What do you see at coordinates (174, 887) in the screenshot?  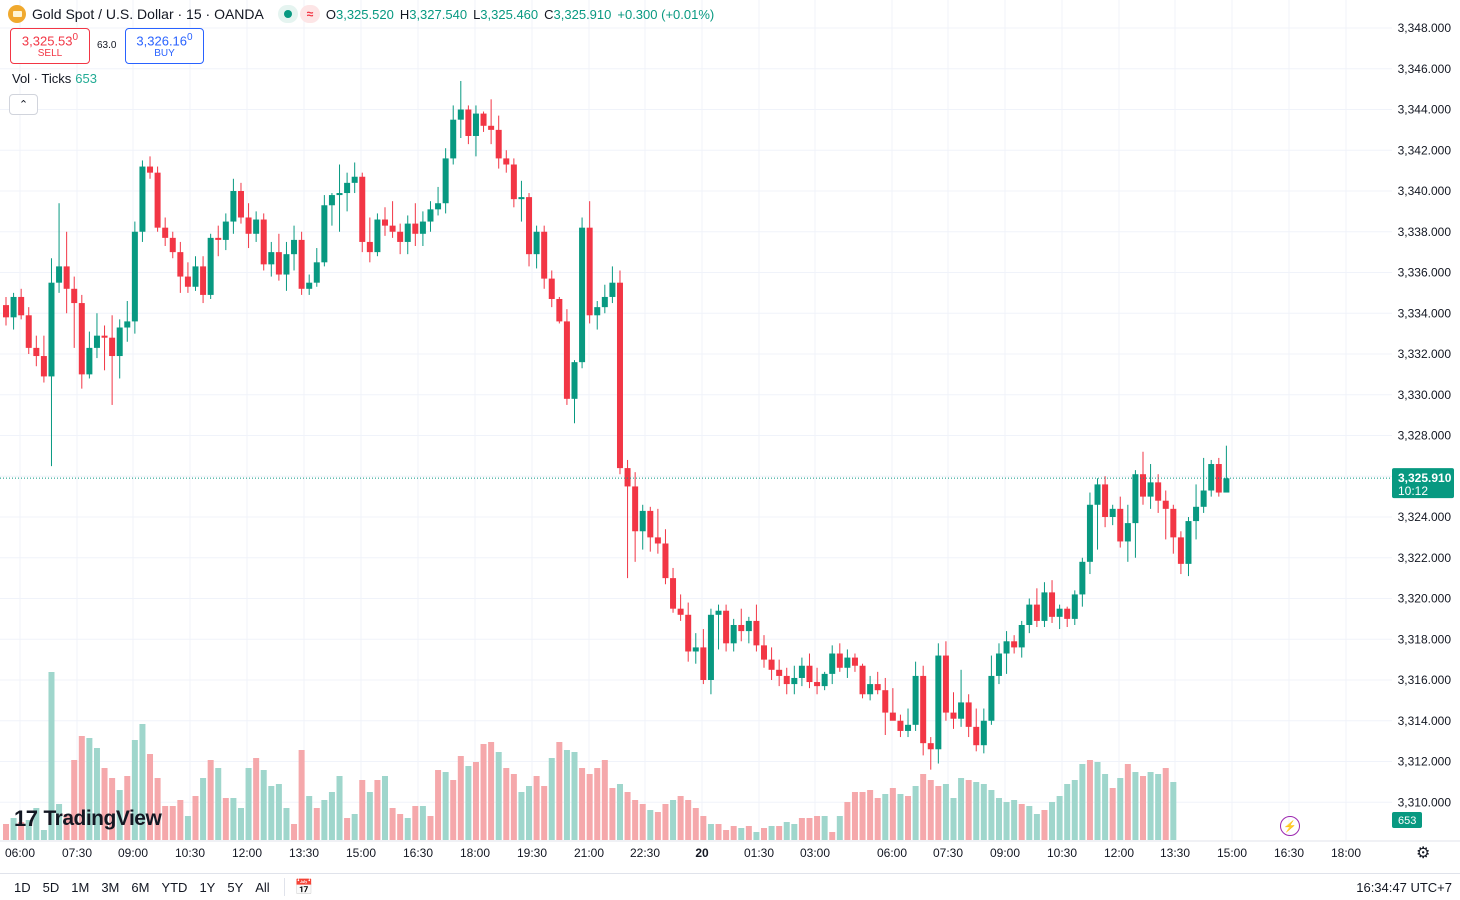 I see `range-button-ytd: YTD` at bounding box center [174, 887].